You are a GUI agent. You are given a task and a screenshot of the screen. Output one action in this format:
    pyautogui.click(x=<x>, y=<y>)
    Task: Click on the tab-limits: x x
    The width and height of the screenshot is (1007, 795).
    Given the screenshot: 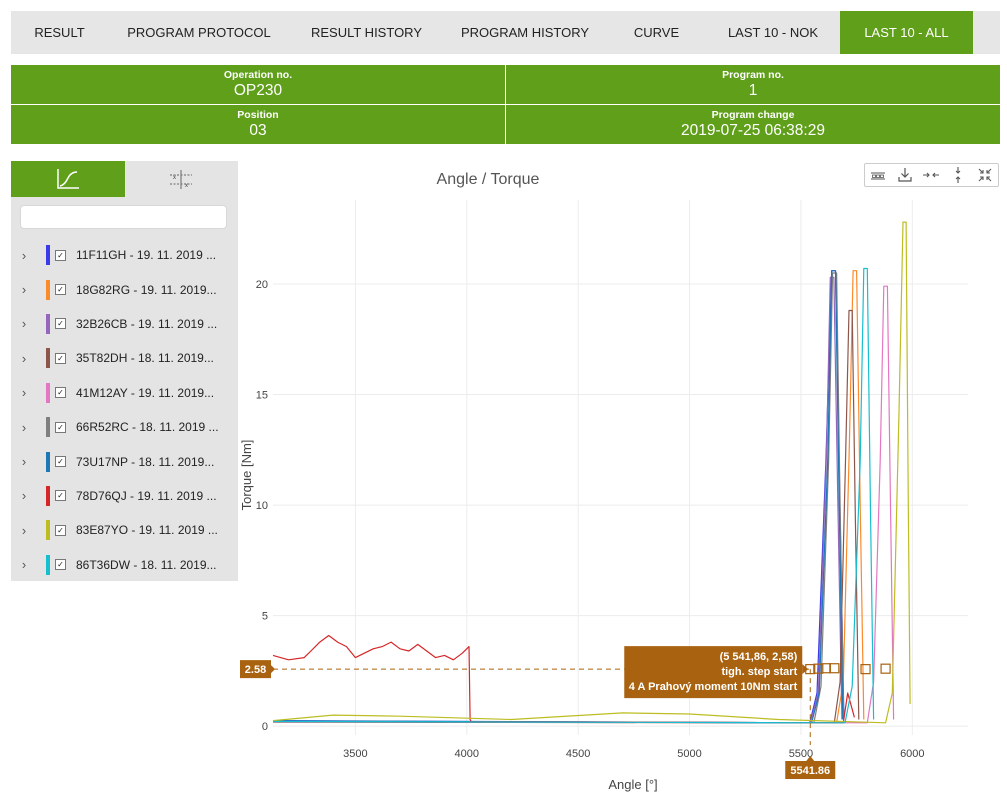 What is the action you would take?
    pyautogui.click(x=182, y=179)
    